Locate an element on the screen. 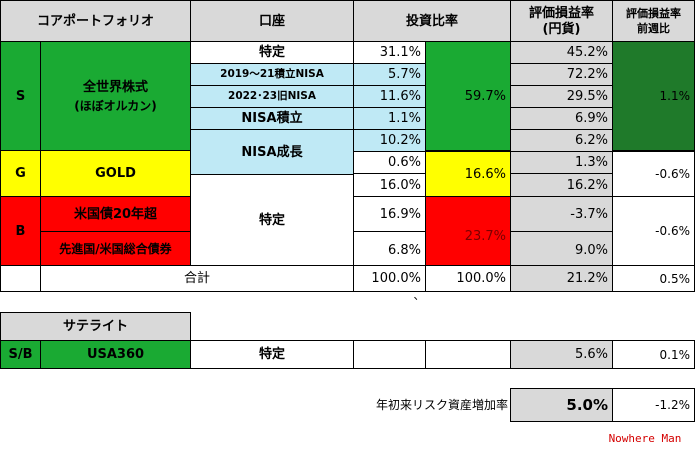  g-pnl-1: 1.3% is located at coordinates (561, 162).